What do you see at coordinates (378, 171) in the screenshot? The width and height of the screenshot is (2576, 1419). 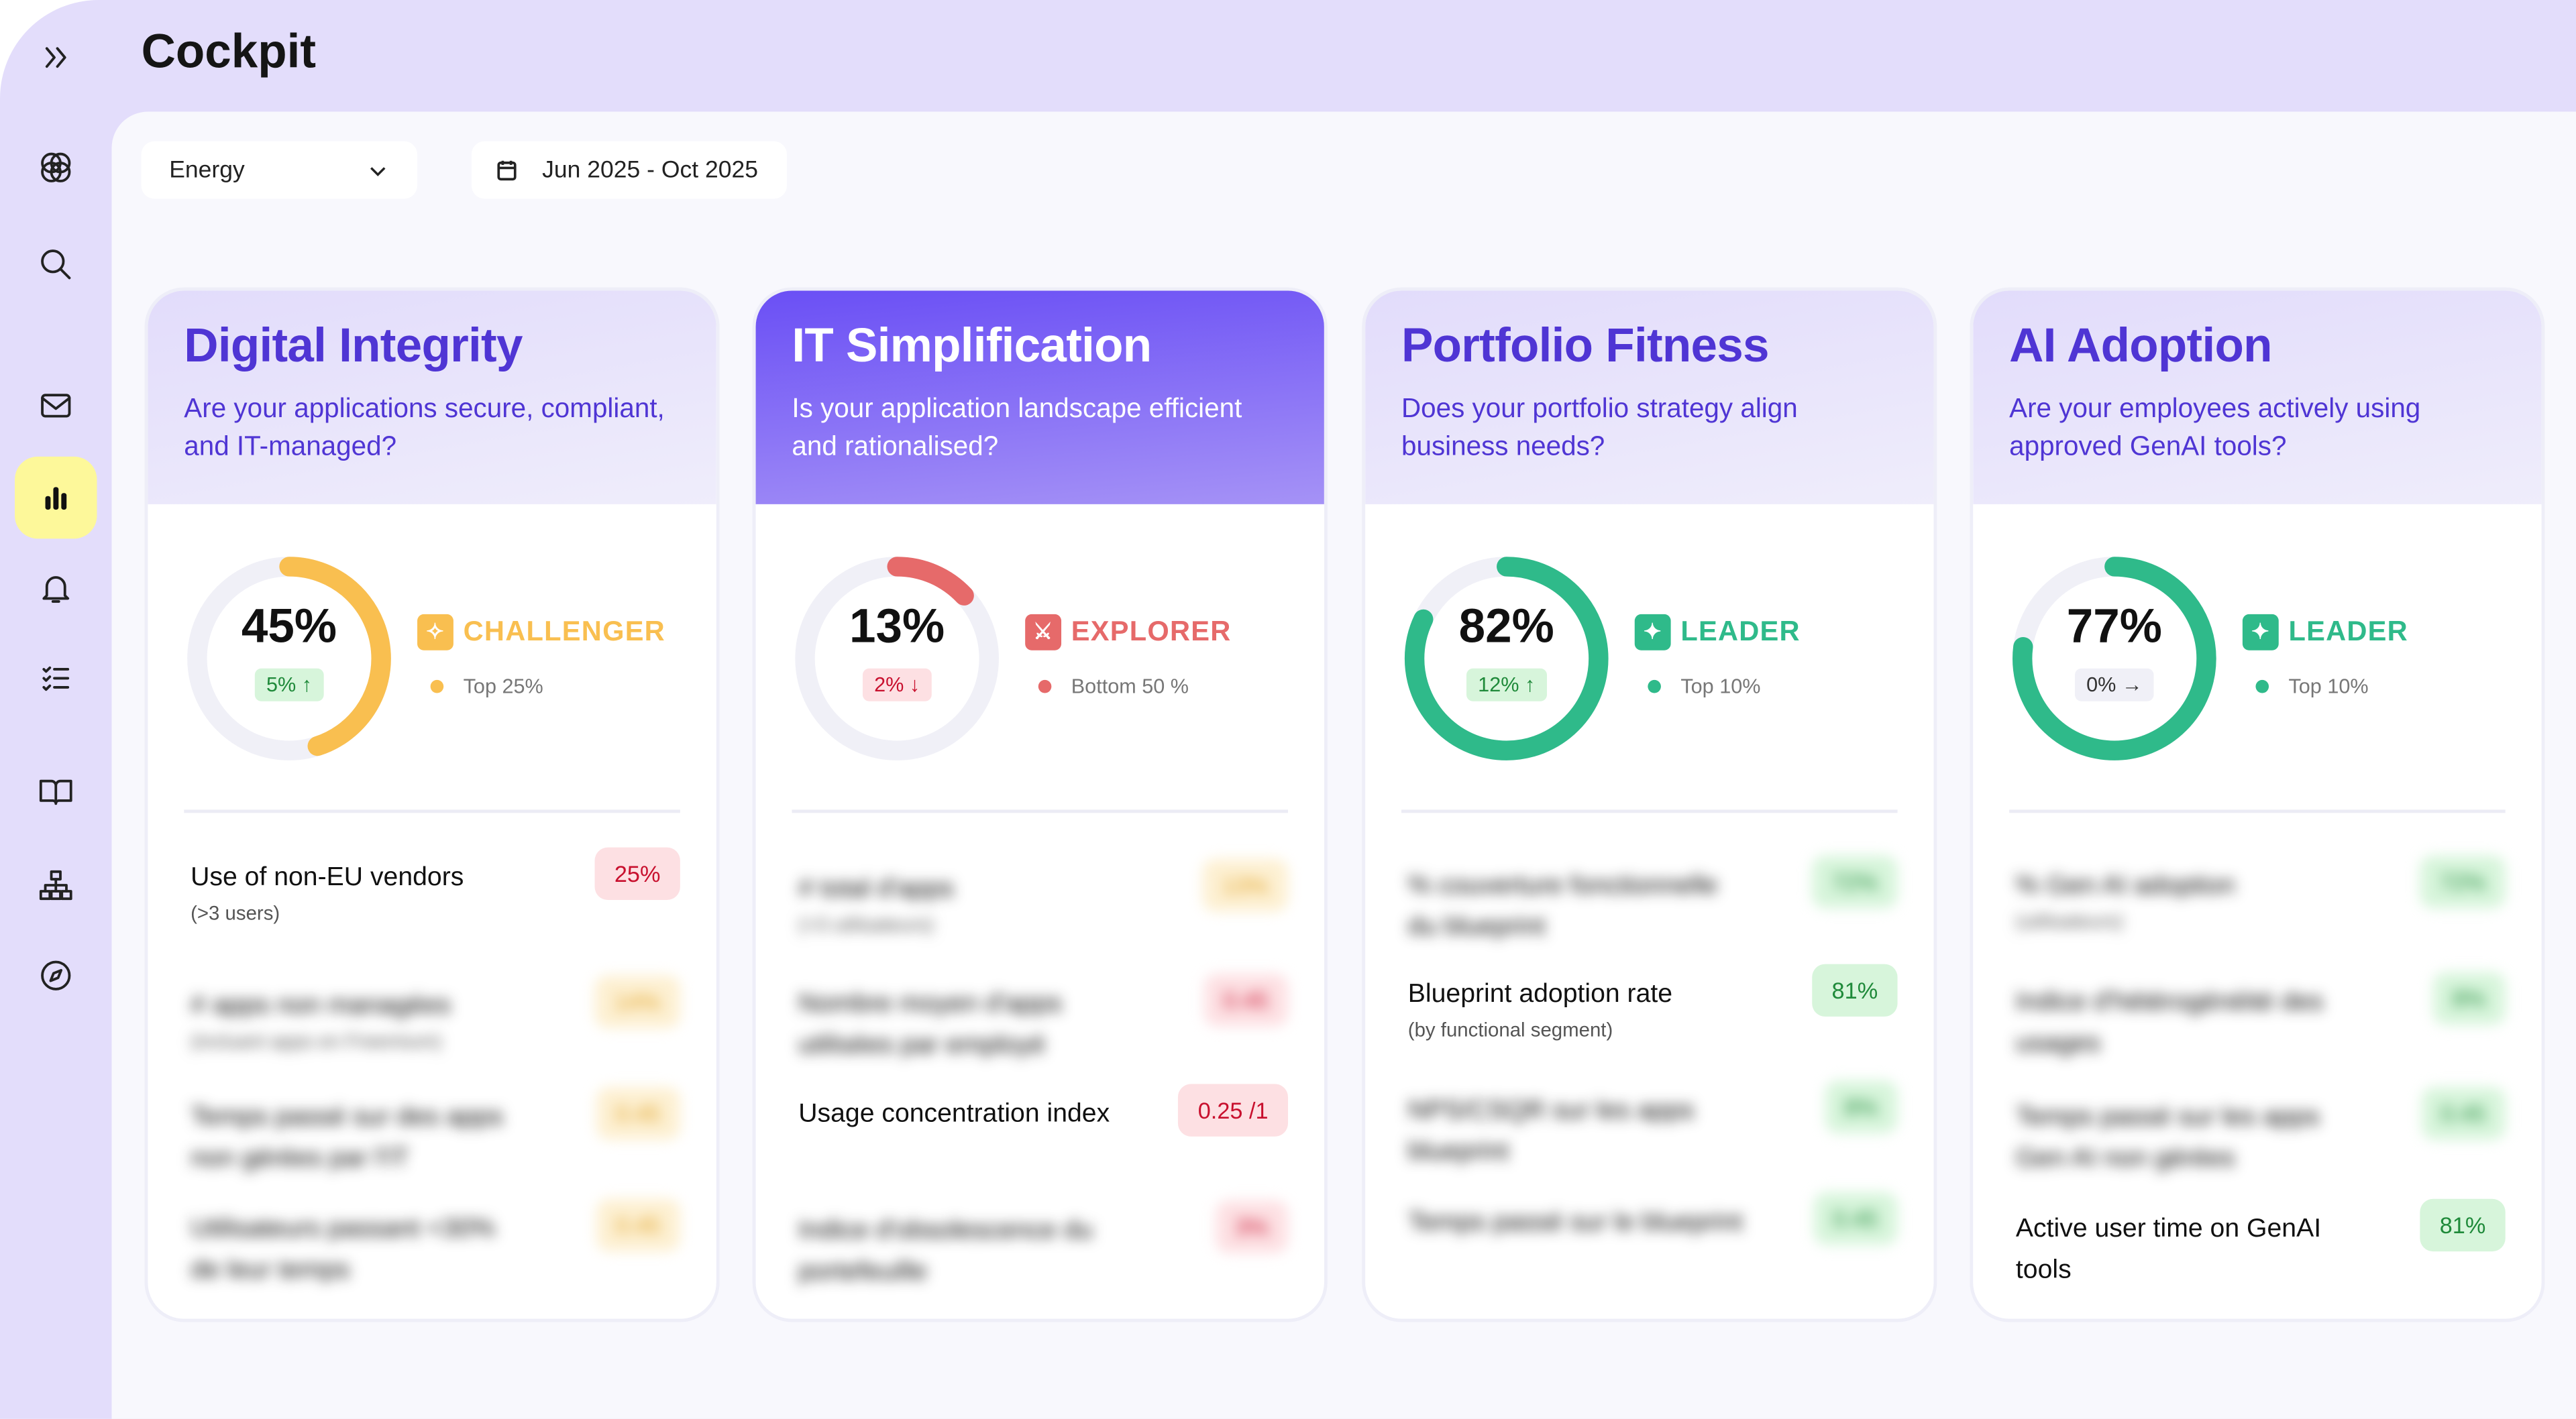 I see `chevron-down-icon` at bounding box center [378, 171].